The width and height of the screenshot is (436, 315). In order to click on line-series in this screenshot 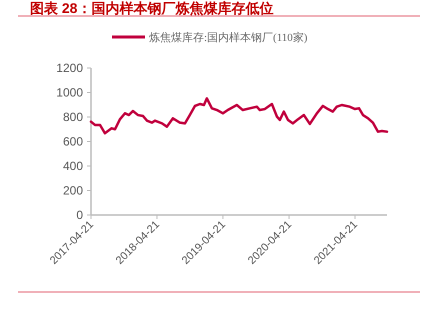, I will do `click(239, 116)`.